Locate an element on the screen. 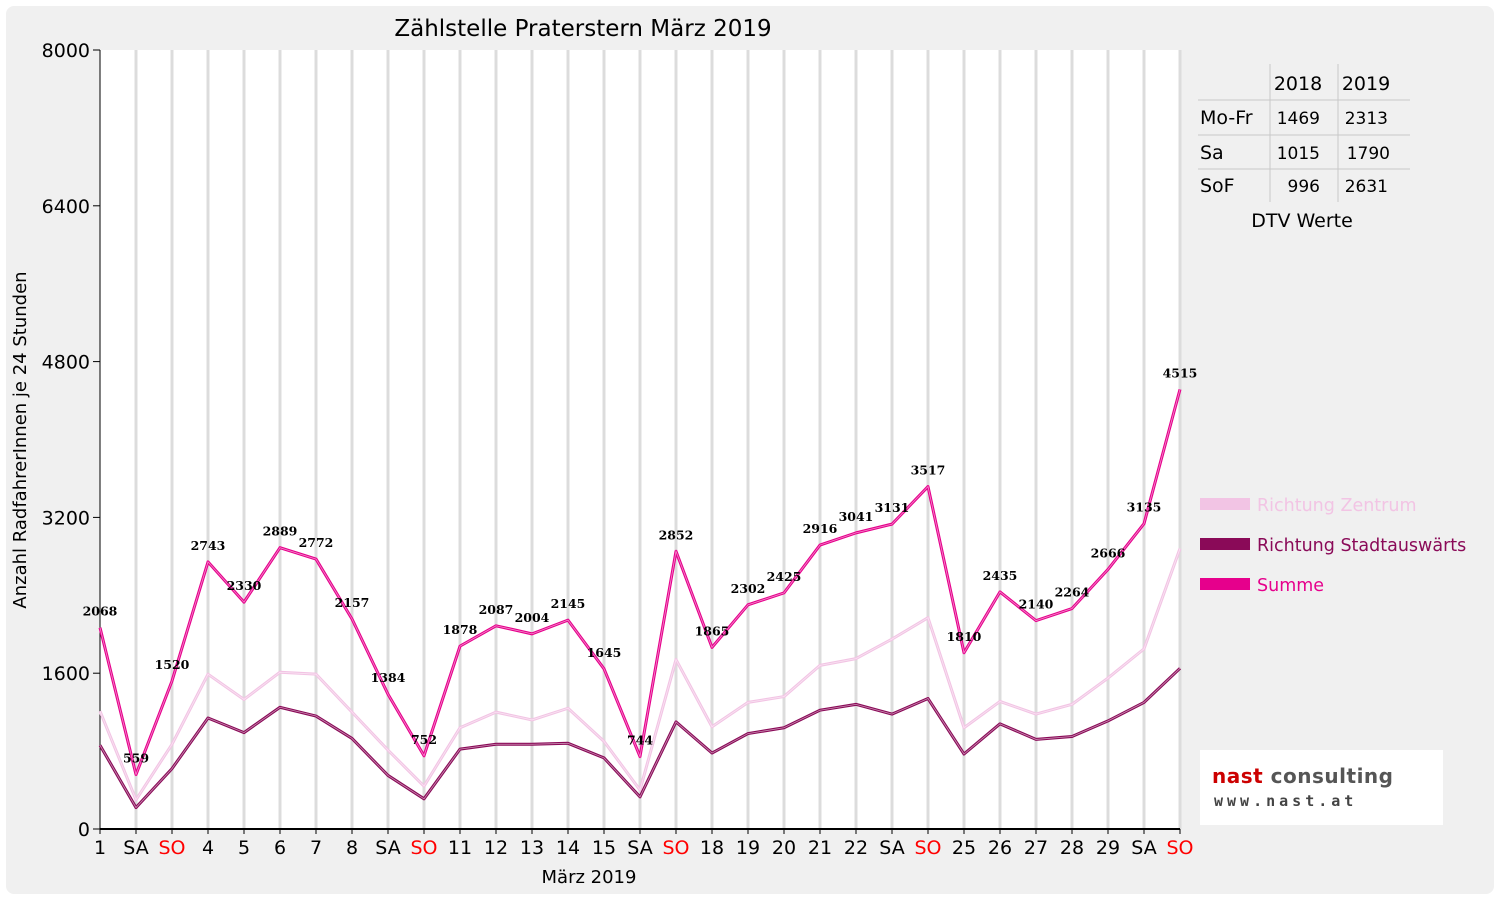 The width and height of the screenshot is (1500, 900). data-label: 3131 is located at coordinates (892, 507).